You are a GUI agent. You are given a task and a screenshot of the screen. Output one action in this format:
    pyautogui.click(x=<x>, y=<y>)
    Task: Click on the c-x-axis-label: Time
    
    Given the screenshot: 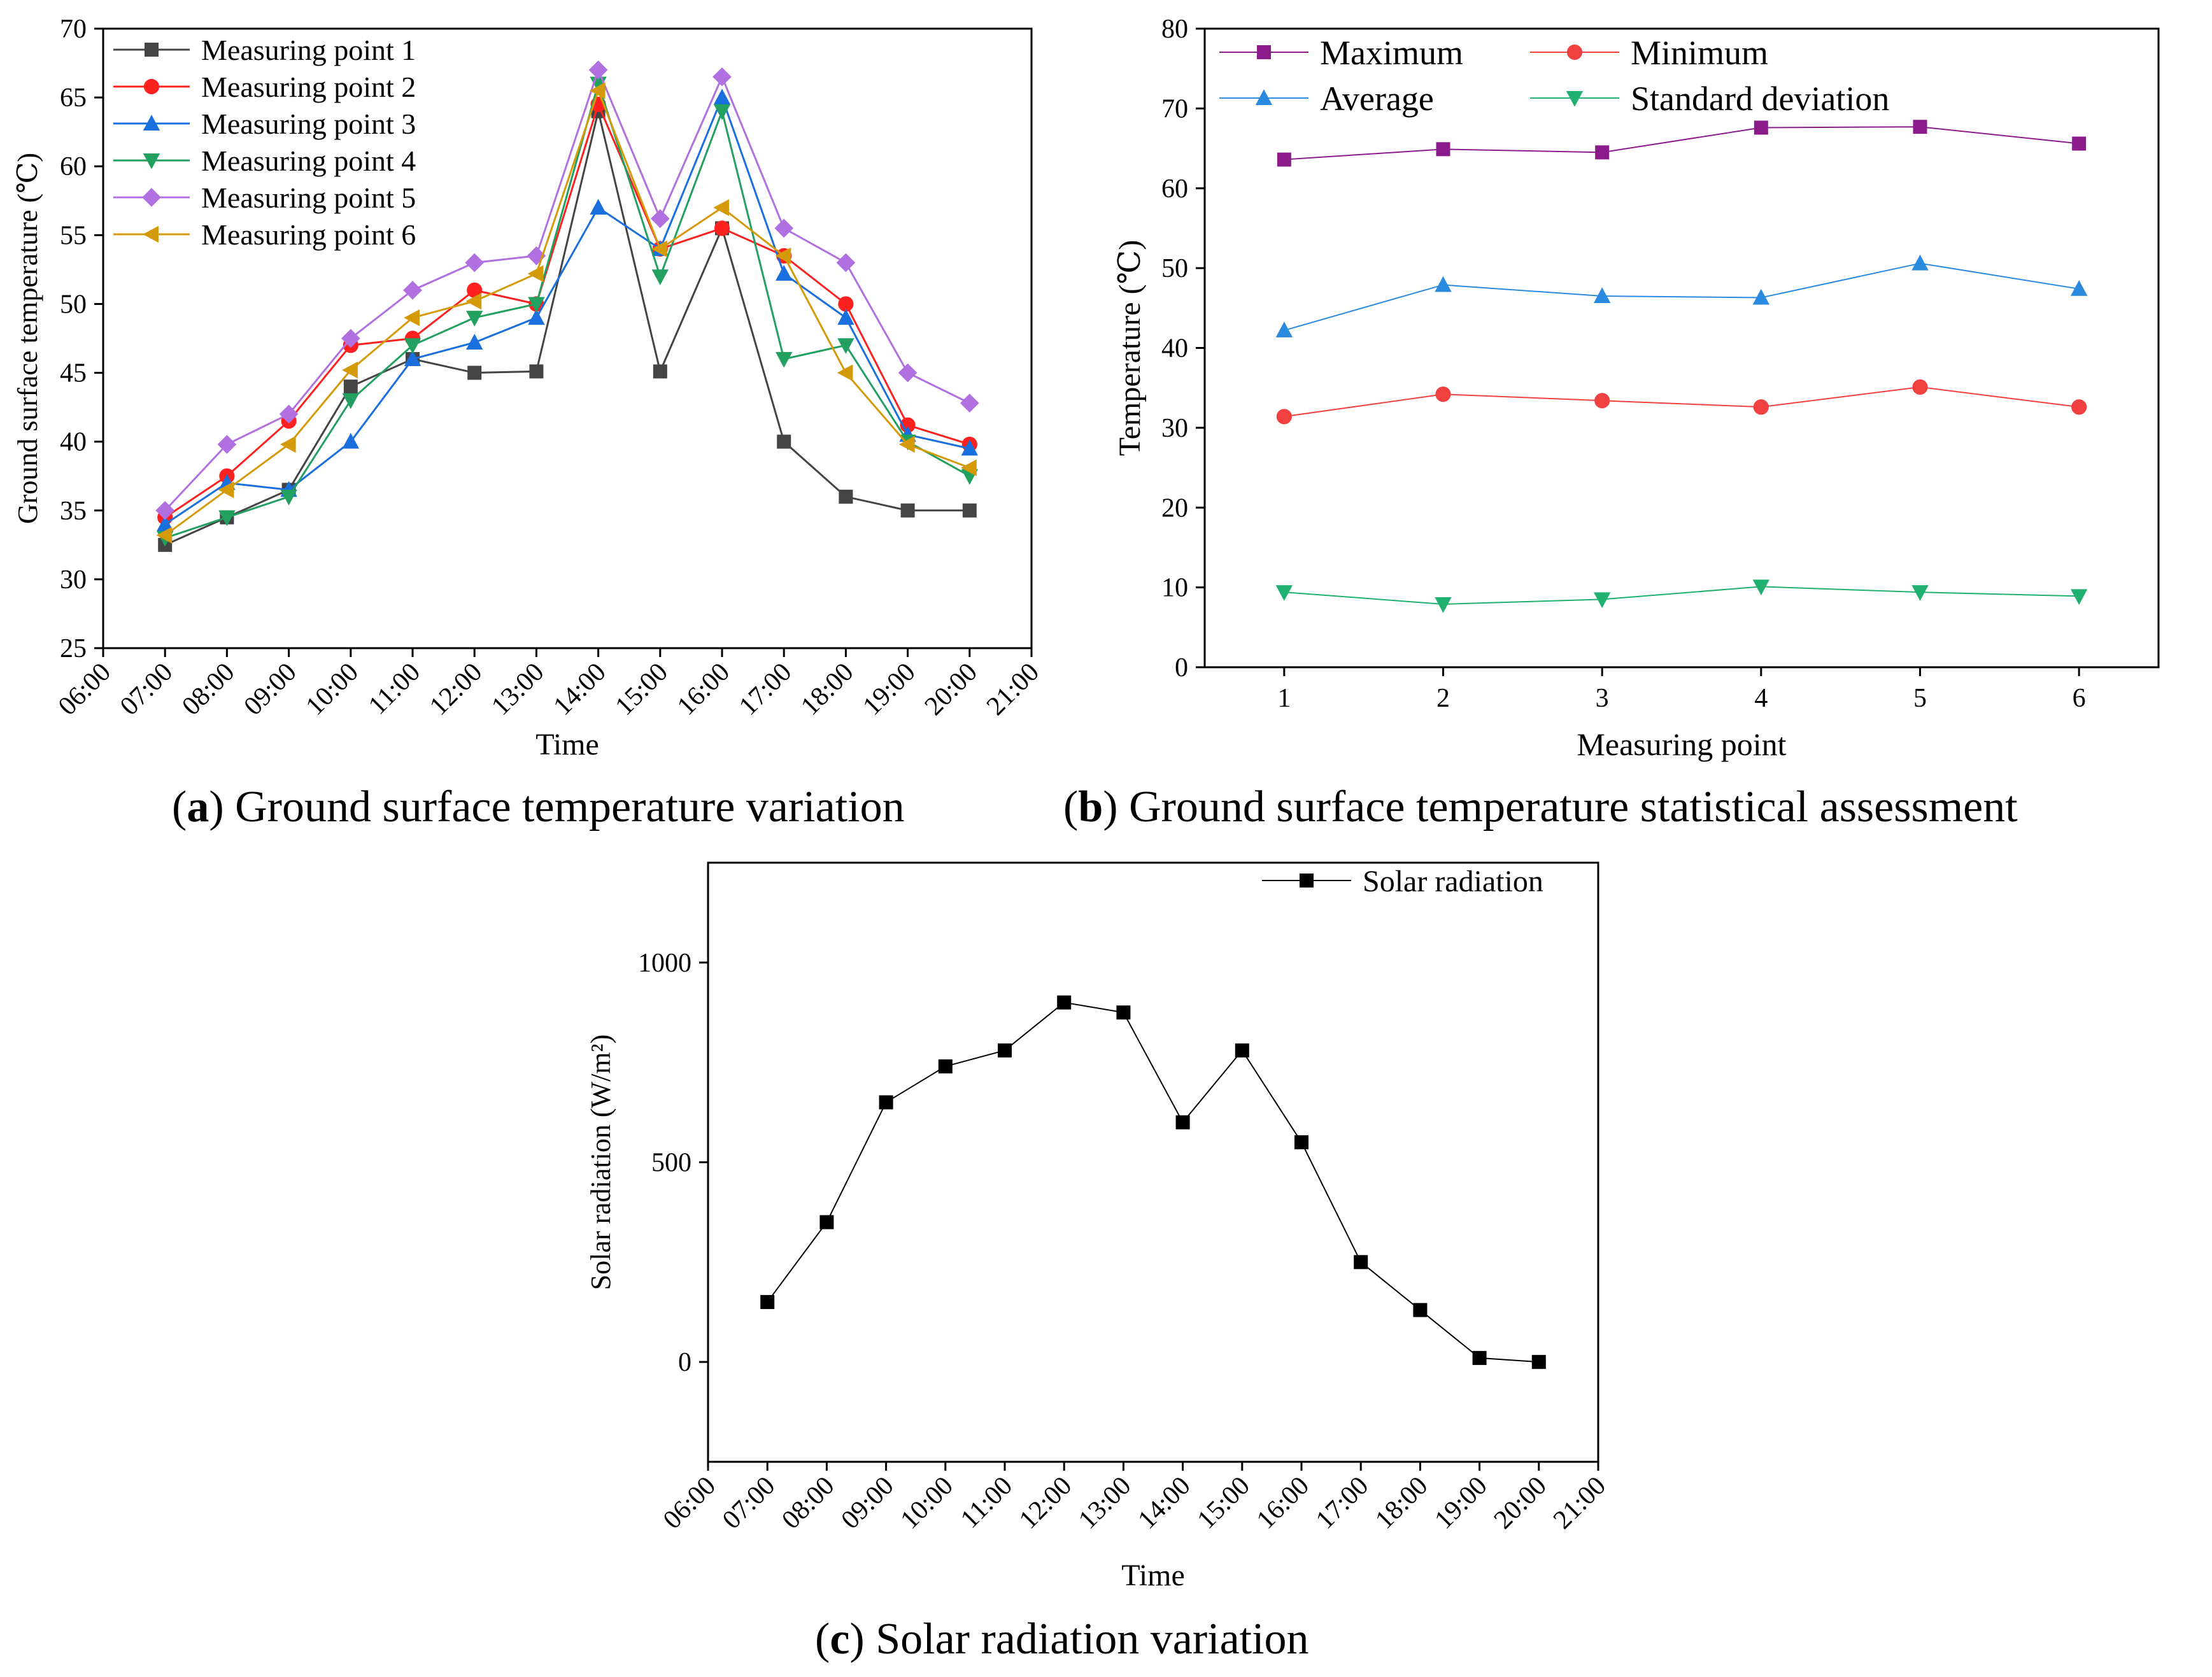 What is the action you would take?
    pyautogui.click(x=1153, y=1576)
    